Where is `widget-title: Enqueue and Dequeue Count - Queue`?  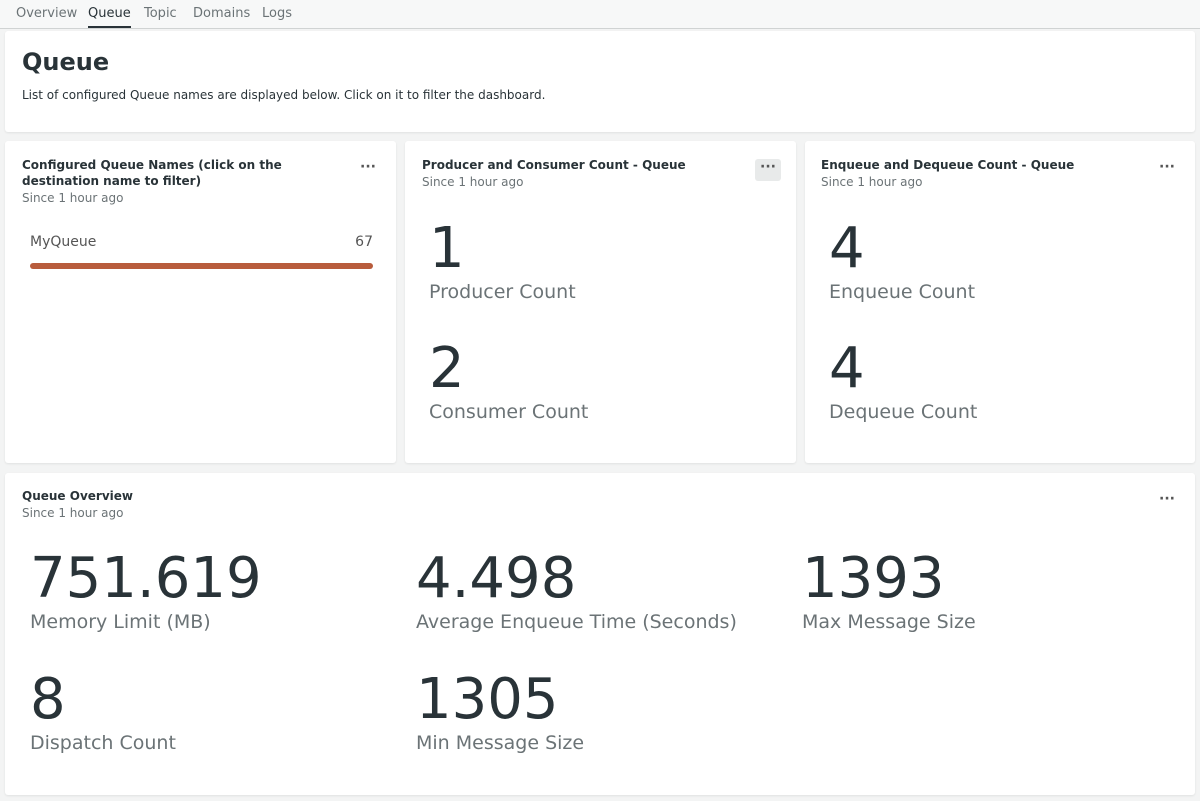
widget-title: Enqueue and Dequeue Count - Queue is located at coordinates (948, 165).